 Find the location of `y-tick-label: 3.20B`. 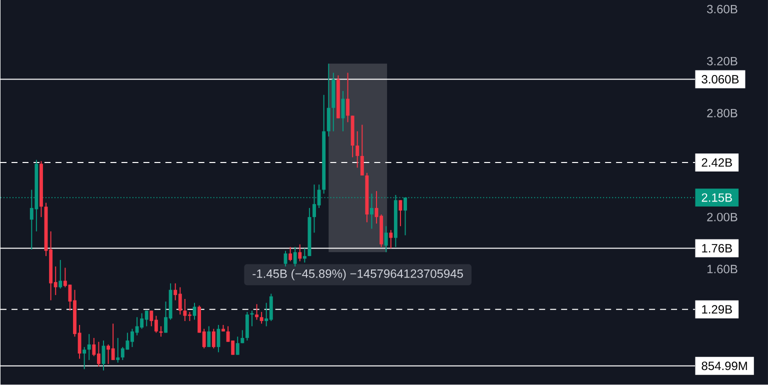

y-tick-label: 3.20B is located at coordinates (722, 61).